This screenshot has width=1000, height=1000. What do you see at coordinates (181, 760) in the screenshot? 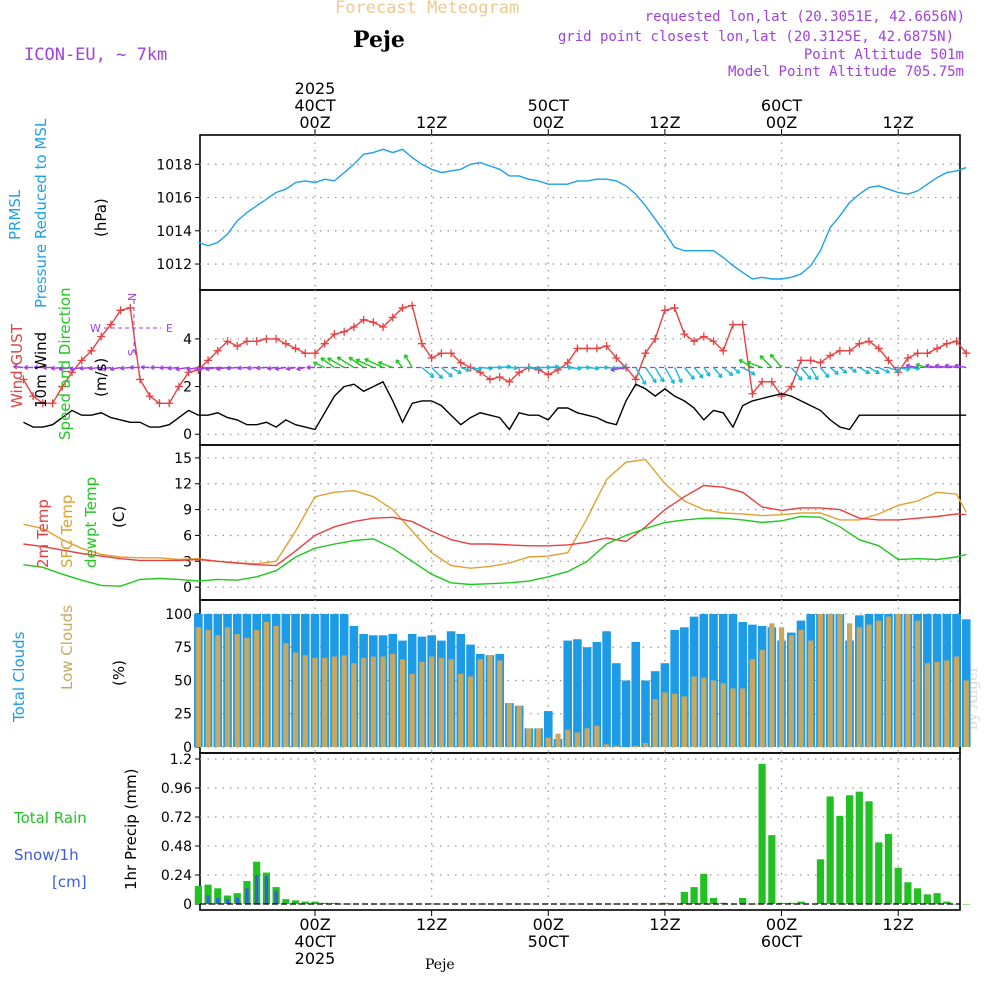
I see `ytick-label: 1.2` at bounding box center [181, 760].